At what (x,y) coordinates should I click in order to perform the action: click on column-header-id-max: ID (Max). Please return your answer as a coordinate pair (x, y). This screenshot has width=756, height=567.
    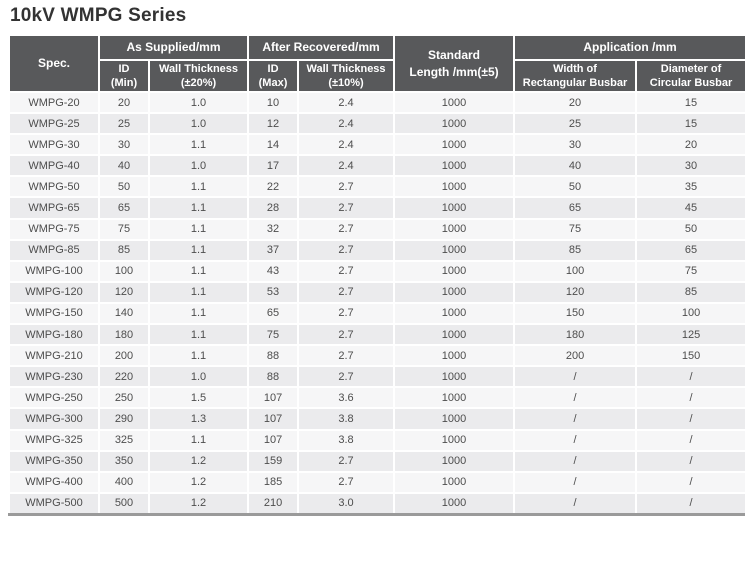
    Looking at the image, I should click on (273, 76).